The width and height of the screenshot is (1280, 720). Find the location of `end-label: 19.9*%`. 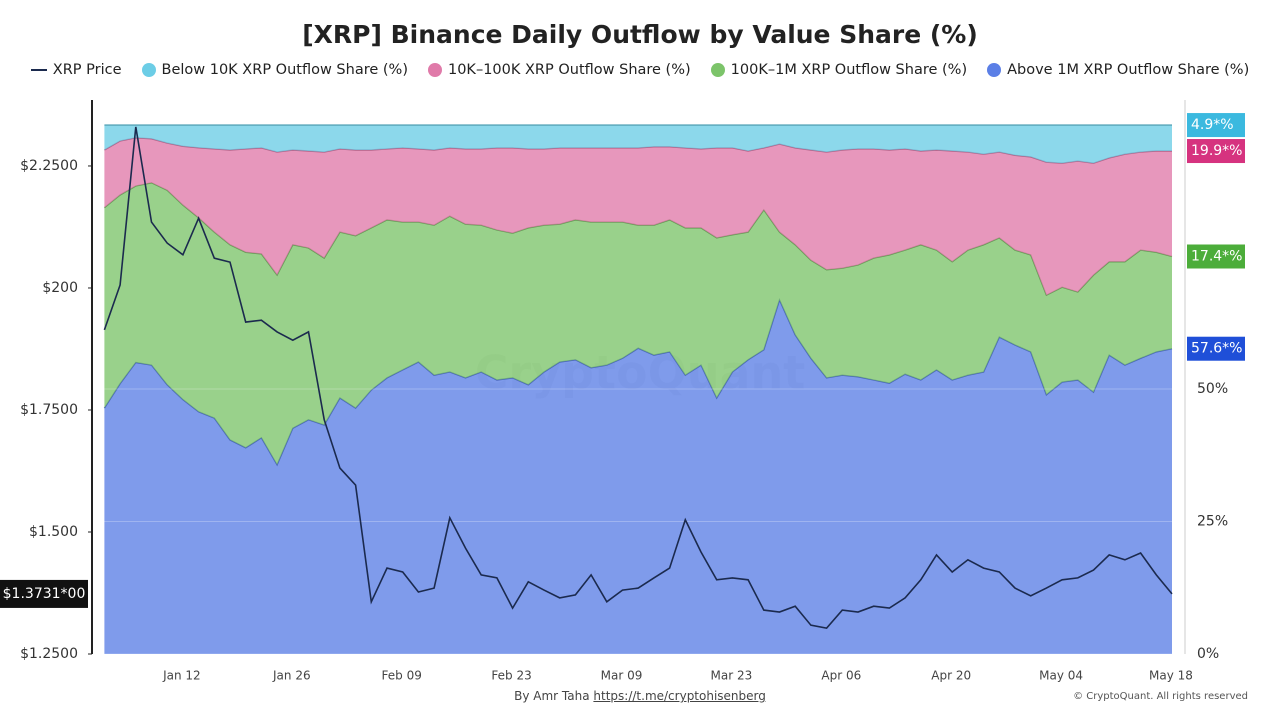

end-label: 19.9*% is located at coordinates (1216, 151).